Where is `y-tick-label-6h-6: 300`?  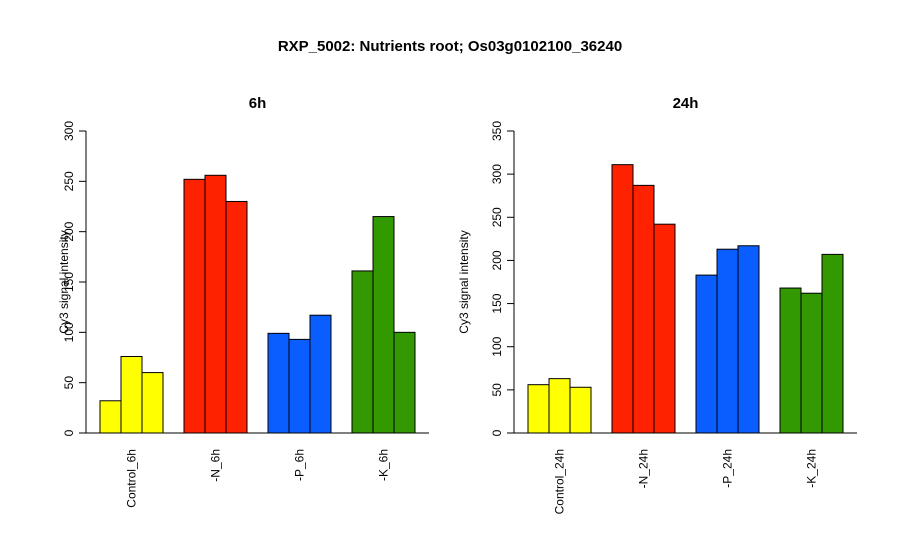 y-tick-label-6h-6: 300 is located at coordinates (69, 131).